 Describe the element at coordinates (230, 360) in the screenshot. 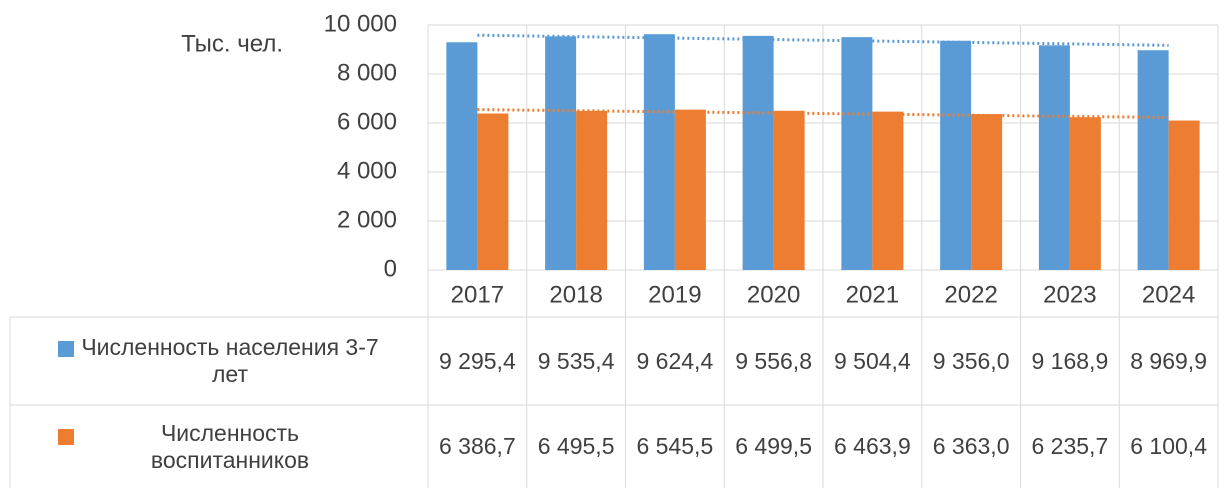

I see `legend-label: Численность населения 3-7 лет` at that location.